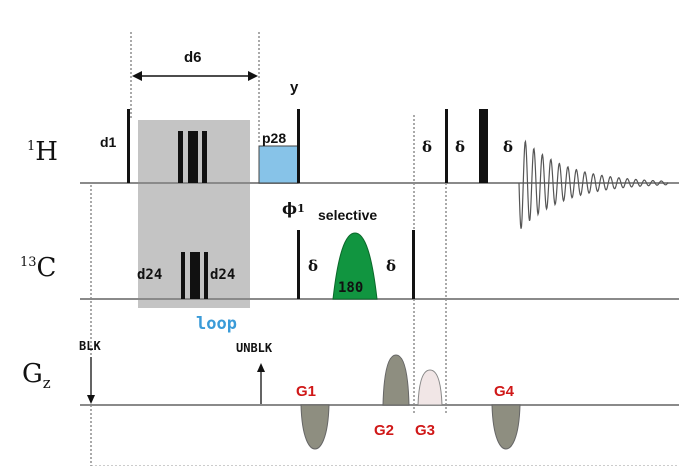 The image size is (679, 466). I want to click on p28-label: p28, so click(274, 138).